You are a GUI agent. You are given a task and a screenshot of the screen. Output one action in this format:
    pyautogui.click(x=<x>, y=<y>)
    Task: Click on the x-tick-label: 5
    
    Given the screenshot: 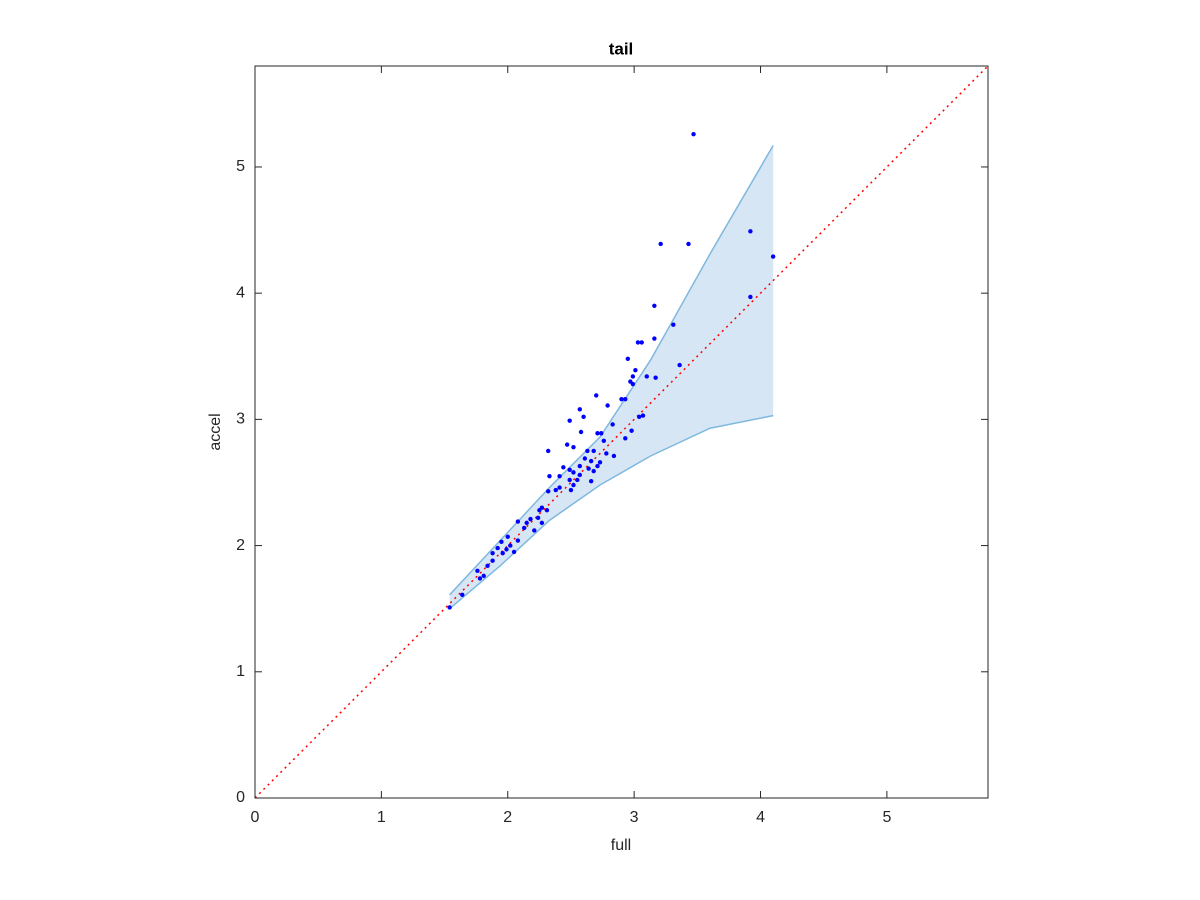 What is the action you would take?
    pyautogui.click(x=886, y=817)
    